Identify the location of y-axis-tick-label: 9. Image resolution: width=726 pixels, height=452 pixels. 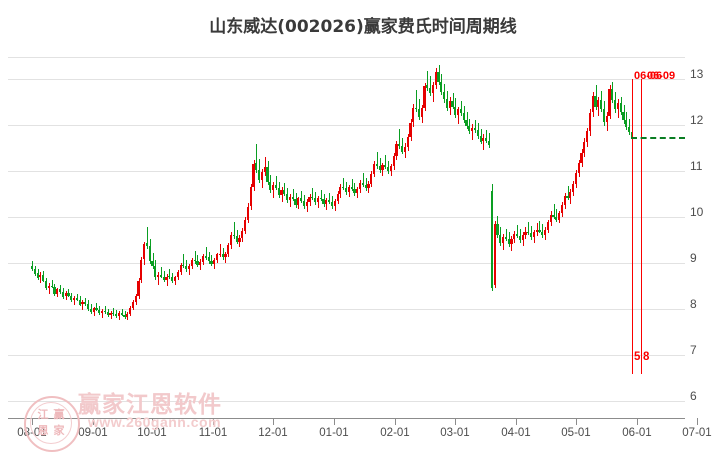
(693, 257).